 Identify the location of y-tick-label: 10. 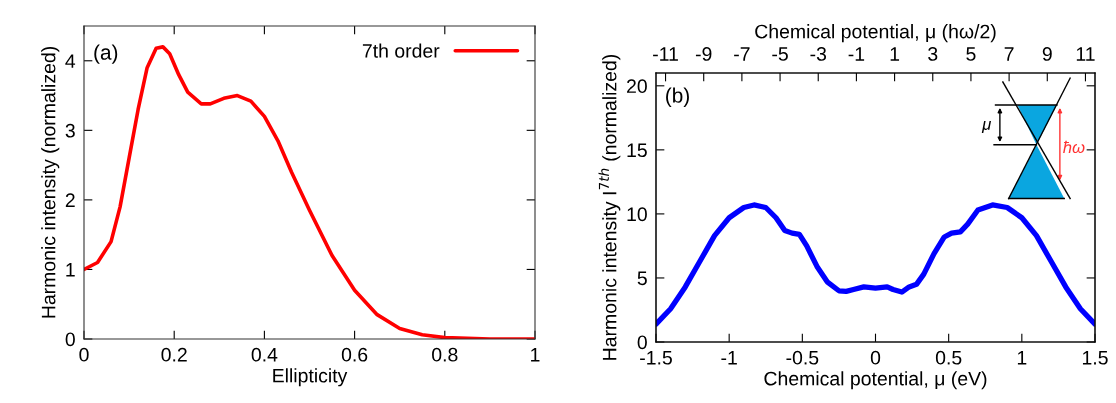
(637, 214).